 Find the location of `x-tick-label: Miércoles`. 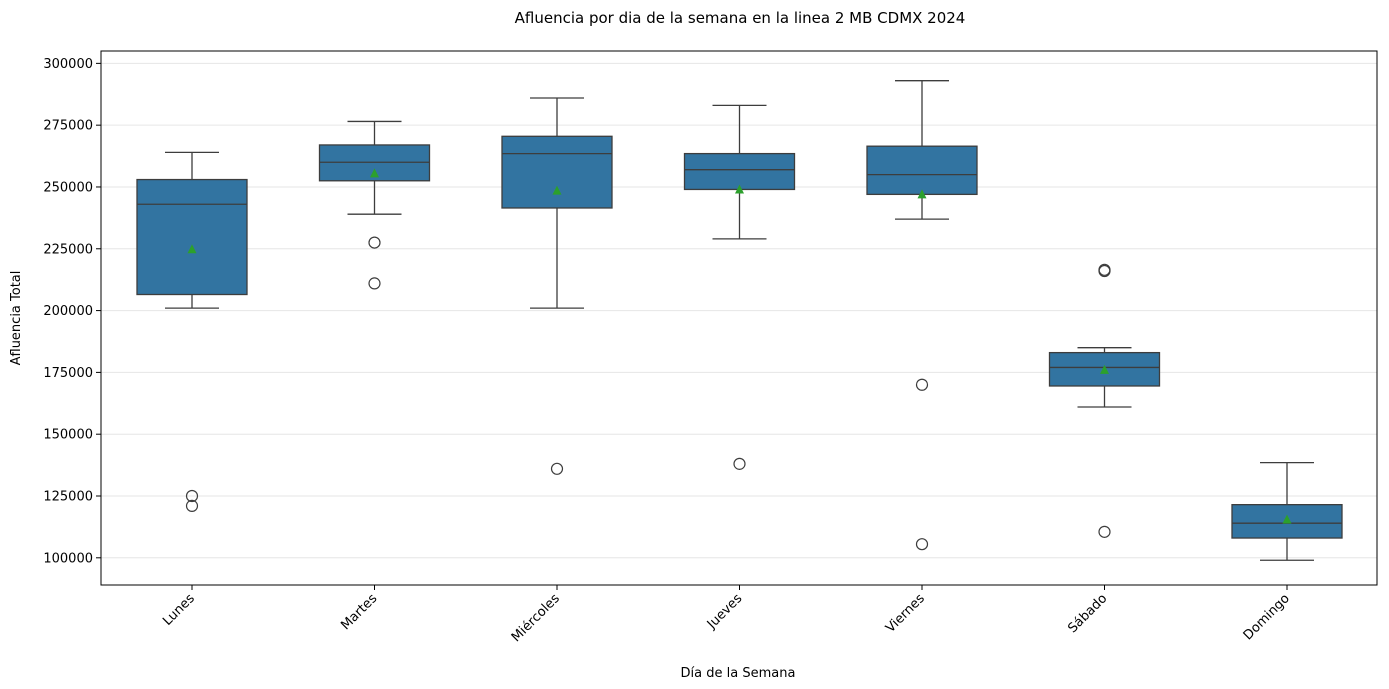

x-tick-label: Miércoles is located at coordinates (536, 618).